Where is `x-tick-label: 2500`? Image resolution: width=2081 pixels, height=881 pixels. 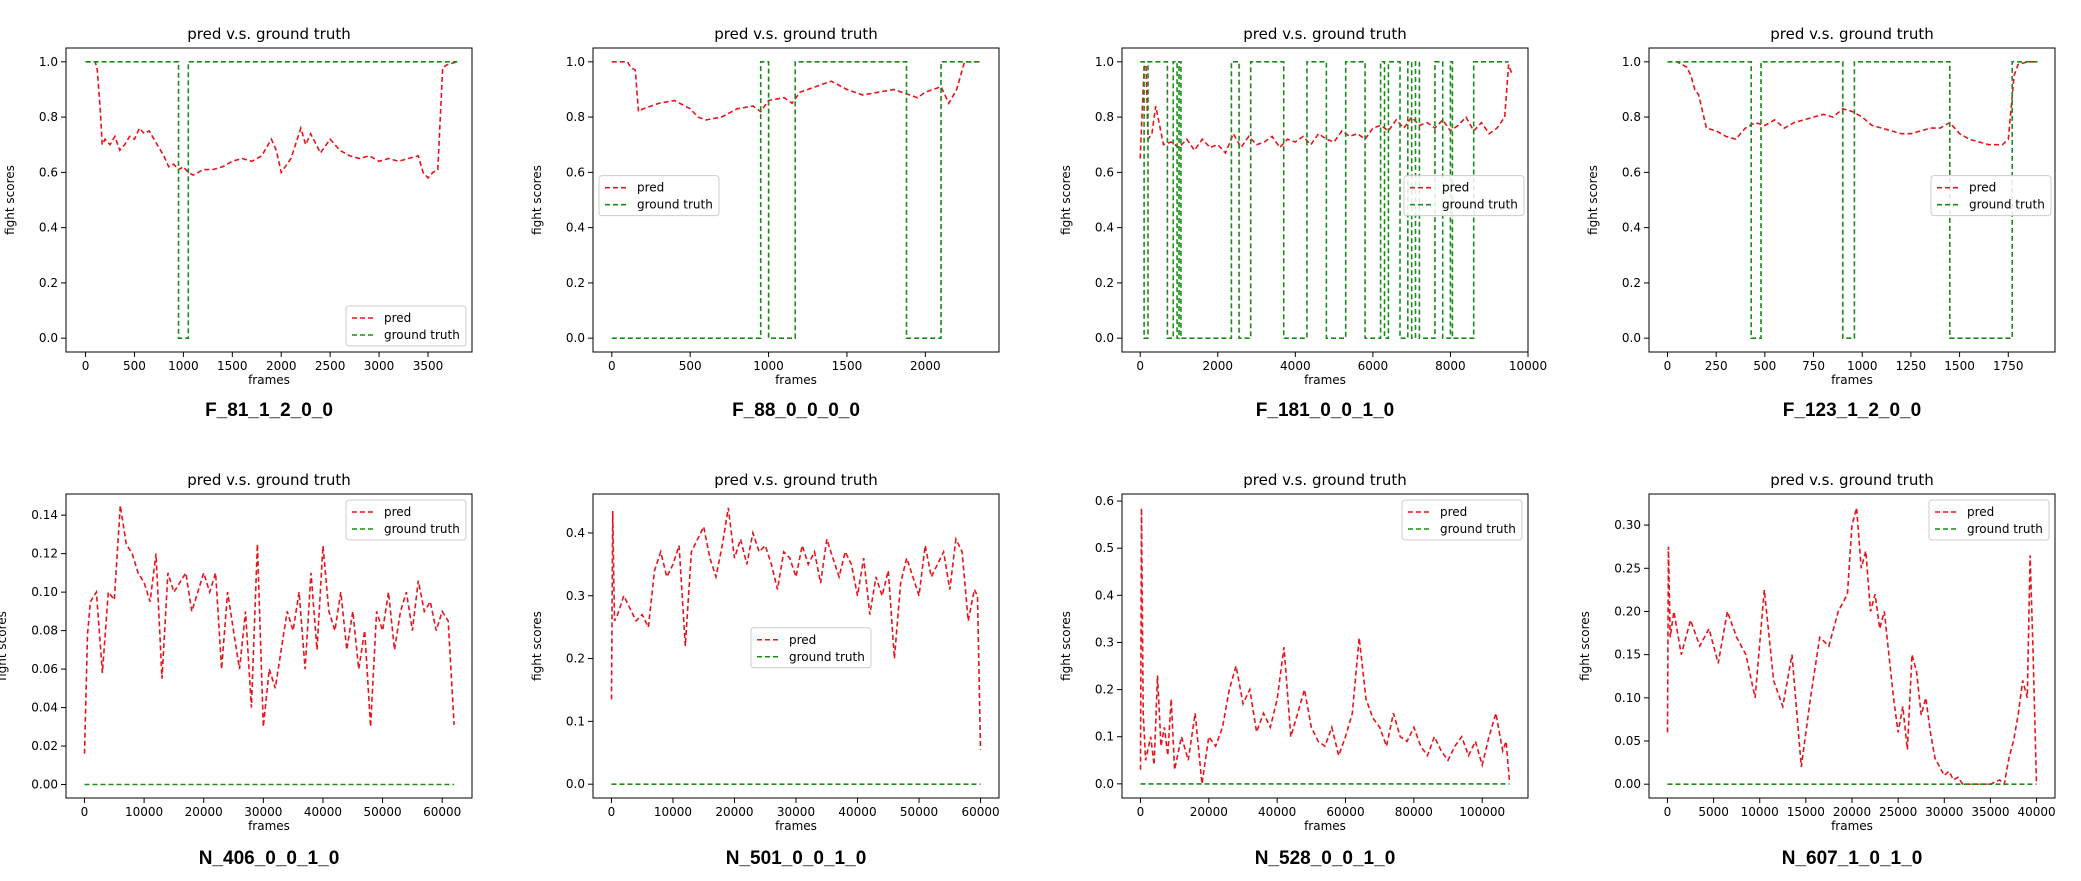
x-tick-label: 2500 is located at coordinates (330, 366).